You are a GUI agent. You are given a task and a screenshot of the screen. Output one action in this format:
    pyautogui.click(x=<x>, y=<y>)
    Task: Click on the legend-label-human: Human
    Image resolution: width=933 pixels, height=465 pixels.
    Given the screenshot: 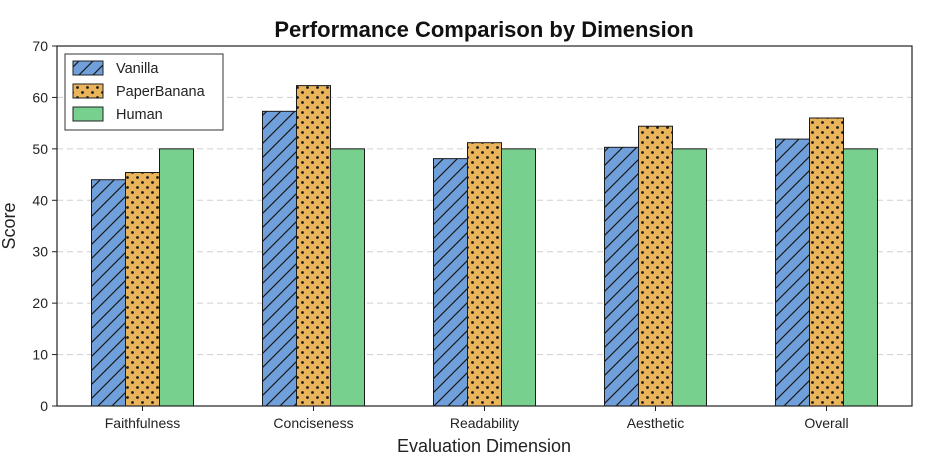 What is the action you would take?
    pyautogui.click(x=139, y=115)
    